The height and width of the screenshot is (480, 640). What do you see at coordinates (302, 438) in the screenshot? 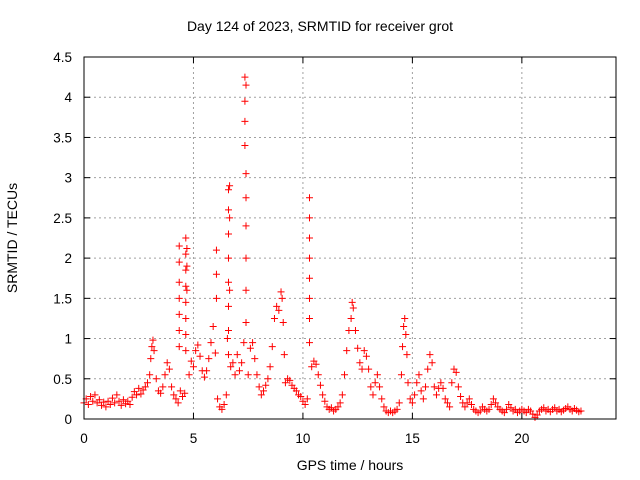
I see `x-tick-label: 10` at bounding box center [302, 438].